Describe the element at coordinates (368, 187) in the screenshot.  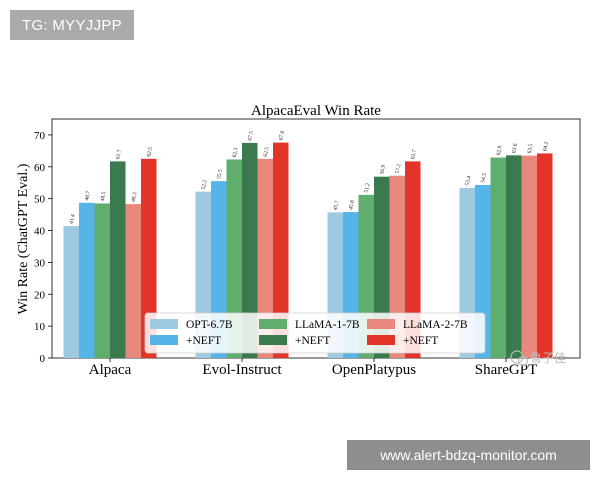
I see `bar-value-label: 51.2` at that location.